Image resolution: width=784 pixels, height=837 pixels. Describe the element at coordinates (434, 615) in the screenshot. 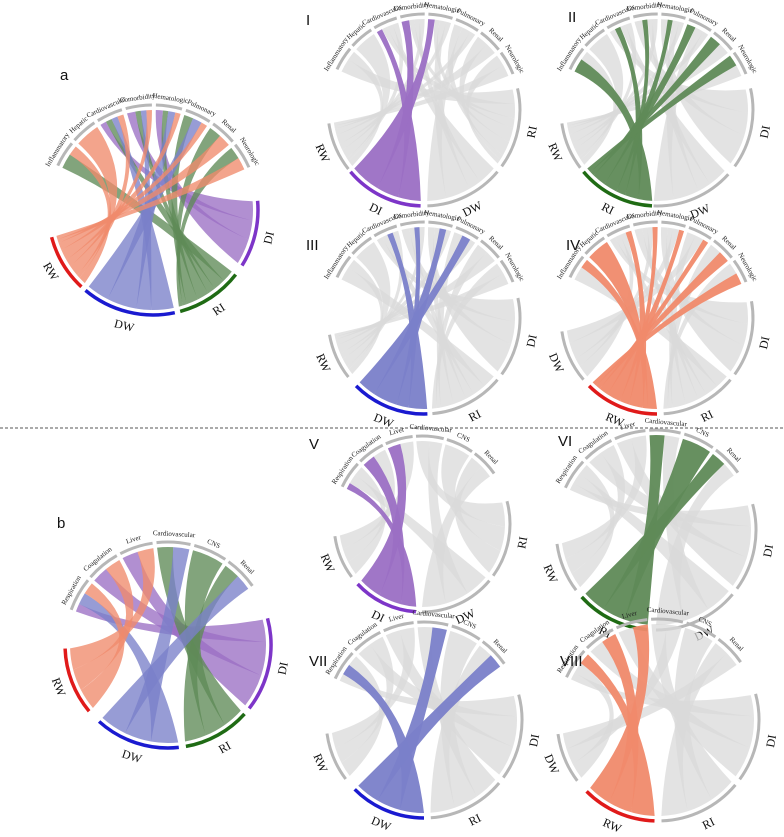

I see `segment-label-cardiovascular: Cardiovascular` at that location.